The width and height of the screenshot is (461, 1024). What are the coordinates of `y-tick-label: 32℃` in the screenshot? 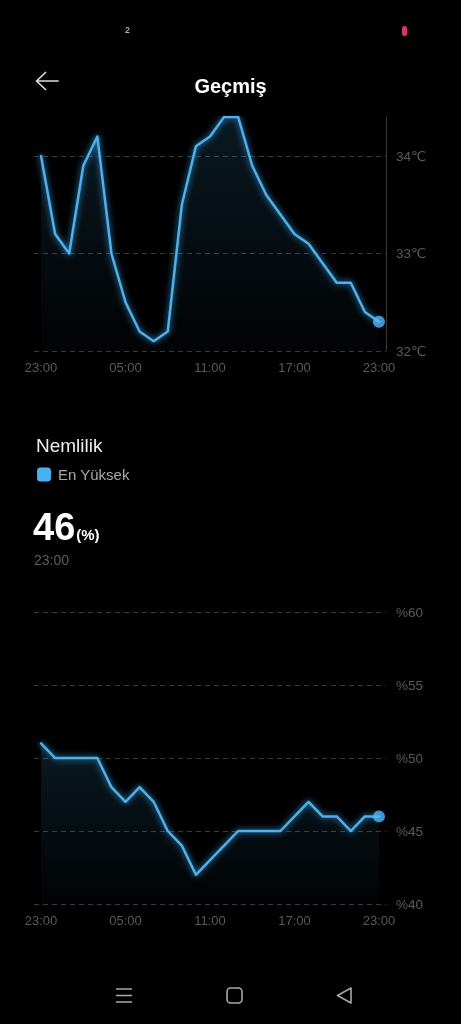 It's located at (411, 351).